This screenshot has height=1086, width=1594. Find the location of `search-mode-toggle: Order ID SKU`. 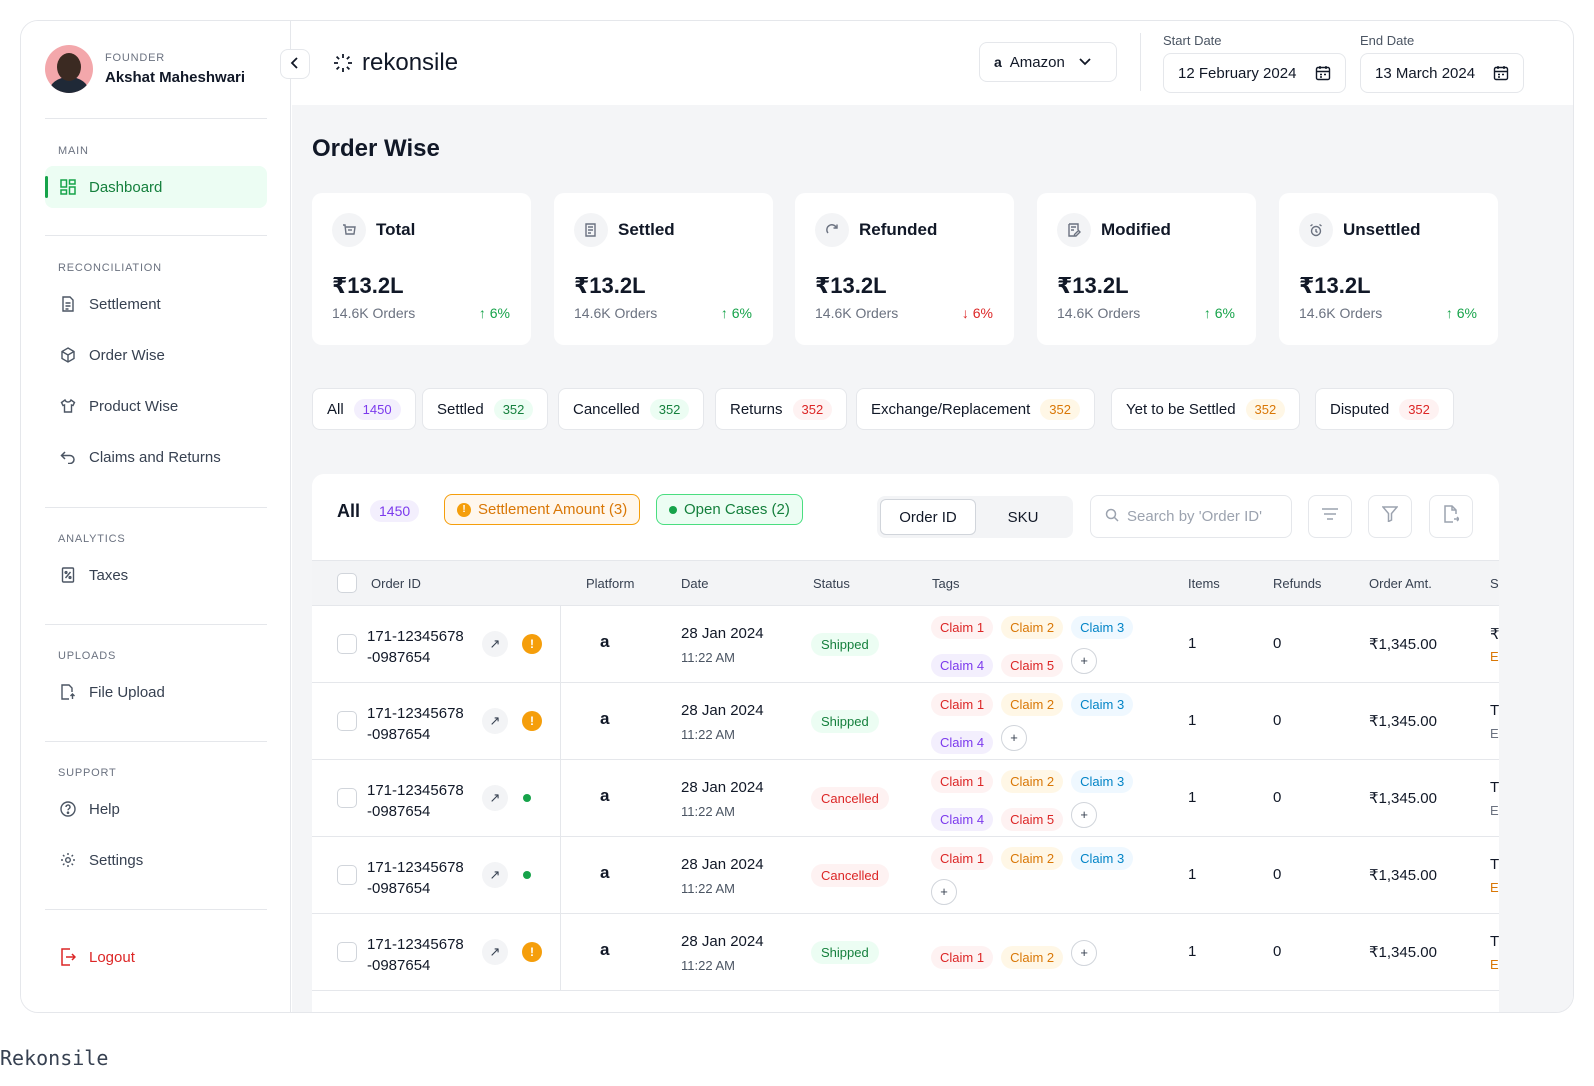

search-mode-toggle: Order ID SKU is located at coordinates (975, 517).